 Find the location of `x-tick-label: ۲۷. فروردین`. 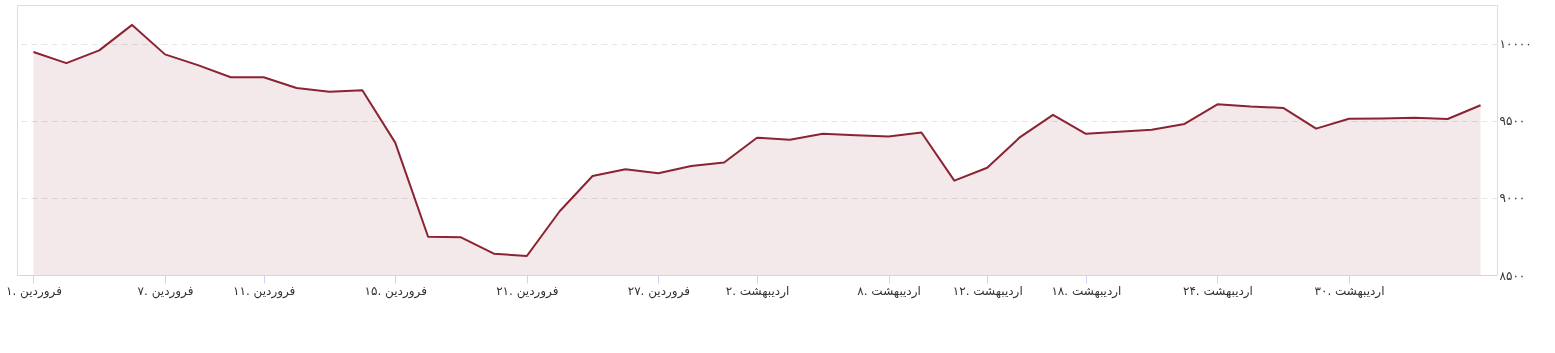

x-tick-label: ۲۷. فروردین is located at coordinates (658, 291).